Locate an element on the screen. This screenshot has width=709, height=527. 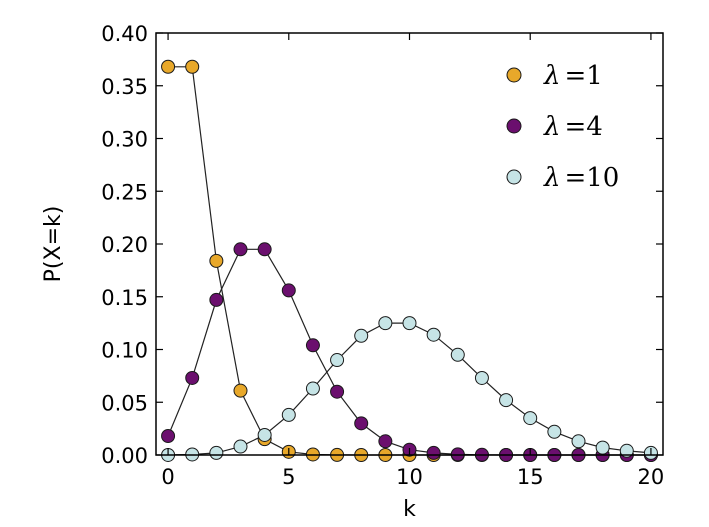
y-tick-label: 0.05 is located at coordinates (124, 403).